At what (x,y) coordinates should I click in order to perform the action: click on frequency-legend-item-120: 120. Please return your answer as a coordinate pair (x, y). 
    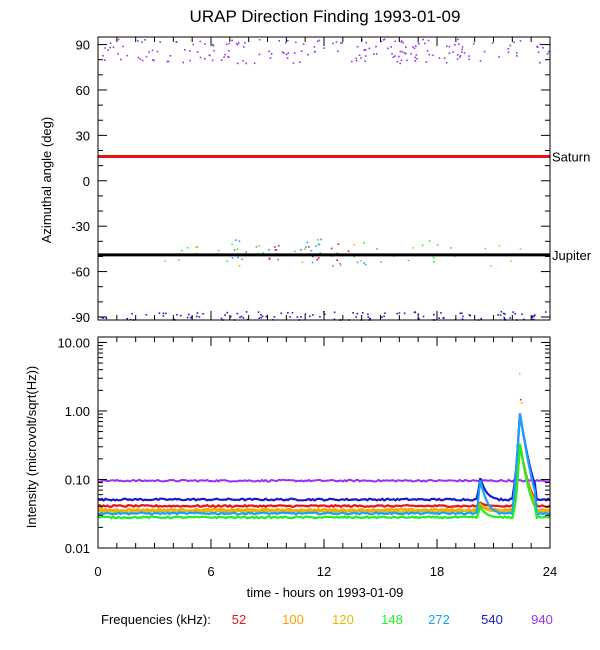
    Looking at the image, I should click on (343, 619).